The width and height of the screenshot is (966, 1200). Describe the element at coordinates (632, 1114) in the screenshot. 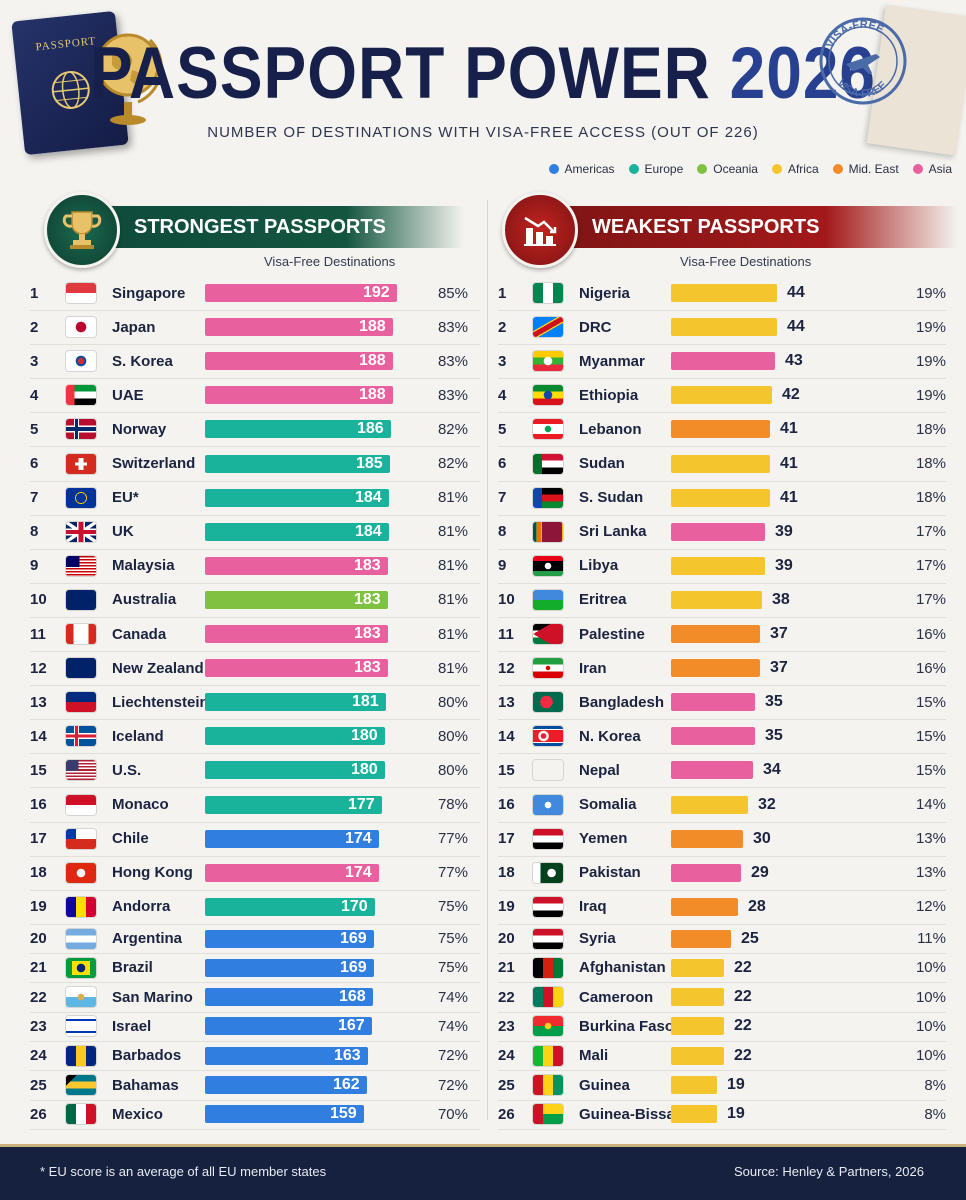

I see `country-name: Guinea-Bissau` at that location.